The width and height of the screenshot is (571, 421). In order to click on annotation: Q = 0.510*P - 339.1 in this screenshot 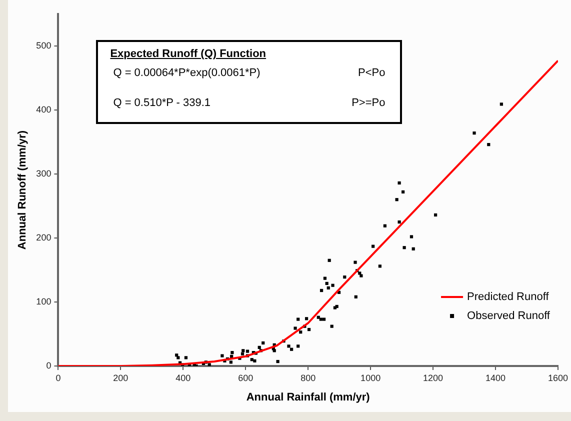, I will do `click(162, 103)`.